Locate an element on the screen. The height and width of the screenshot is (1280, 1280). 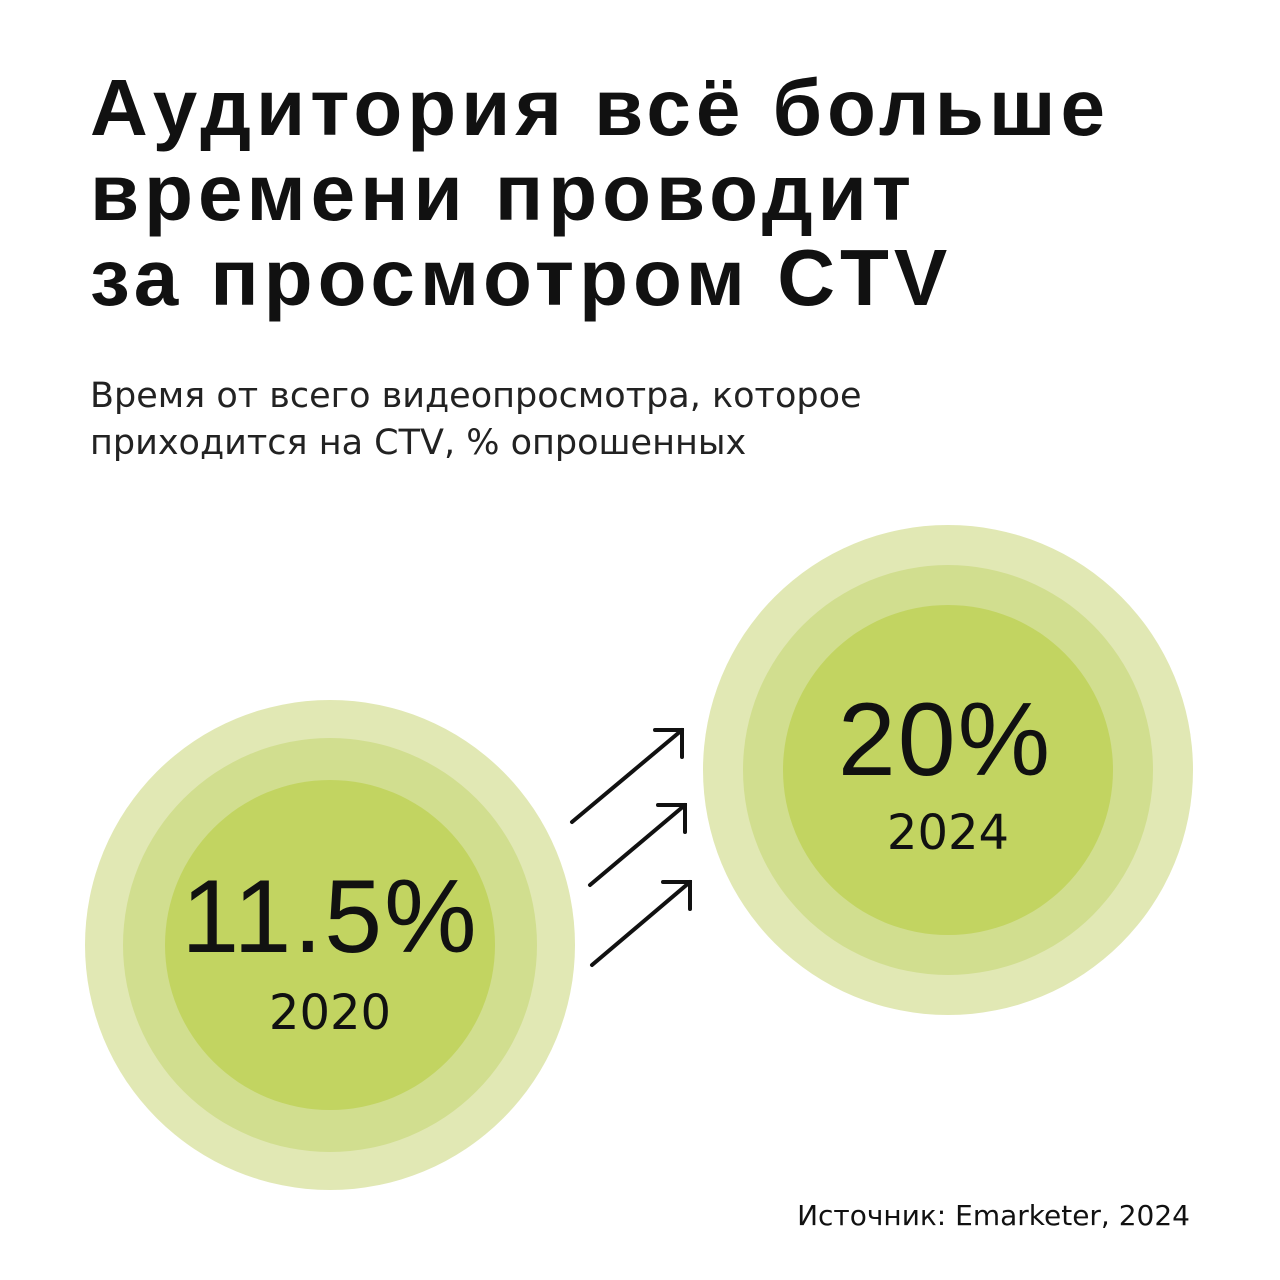
circle-2020: 11.5% 2020 is located at coordinates (330, 945).